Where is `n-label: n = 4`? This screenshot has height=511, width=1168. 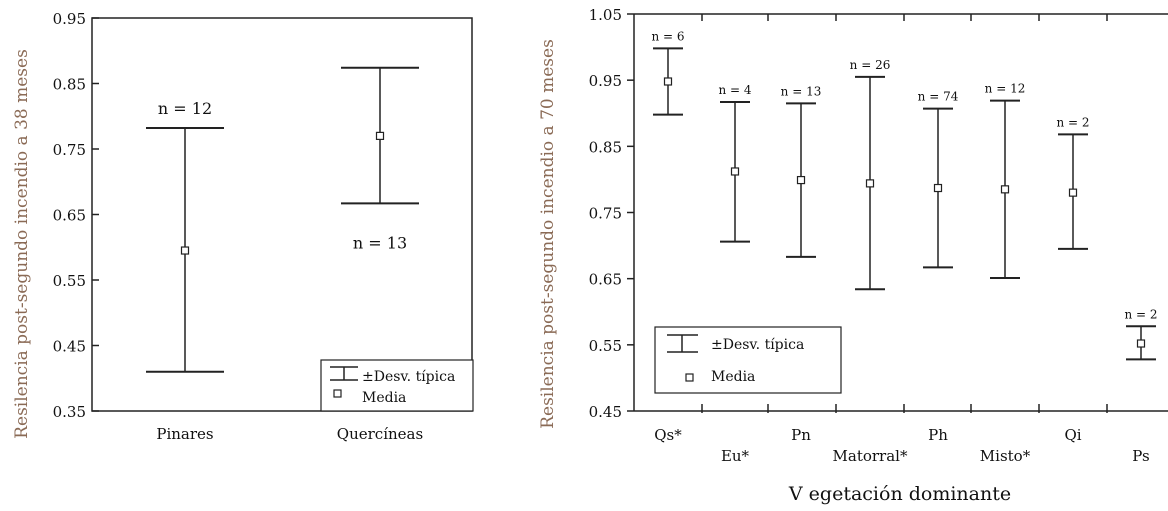
n-label: n = 4 is located at coordinates (734, 90).